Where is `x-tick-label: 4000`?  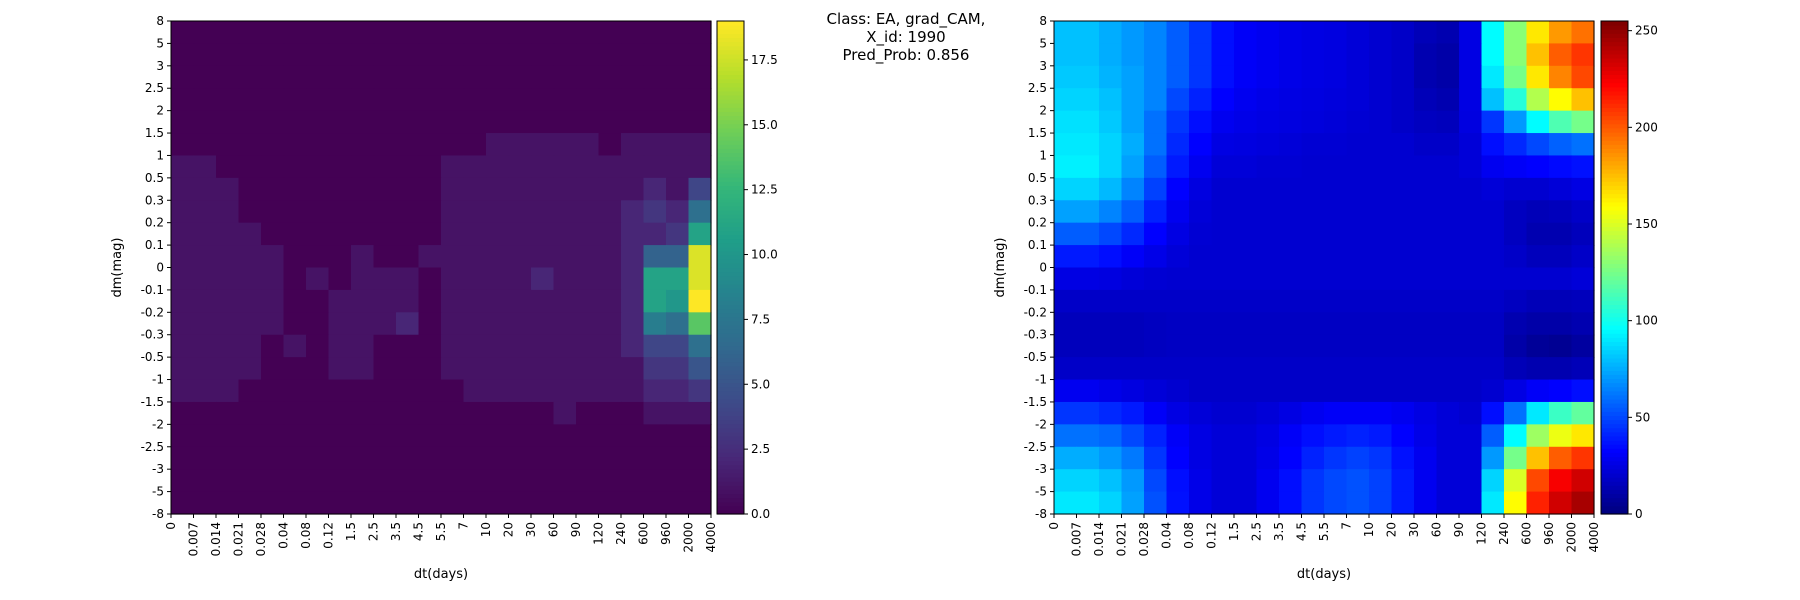
x-tick-label: 4000 is located at coordinates (711, 537).